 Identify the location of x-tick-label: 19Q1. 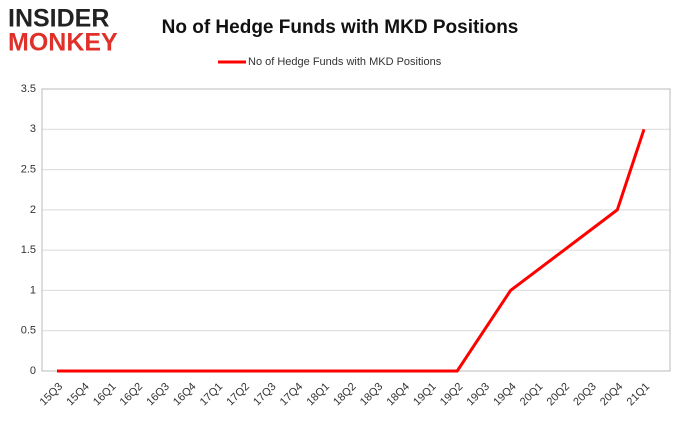
(425, 395).